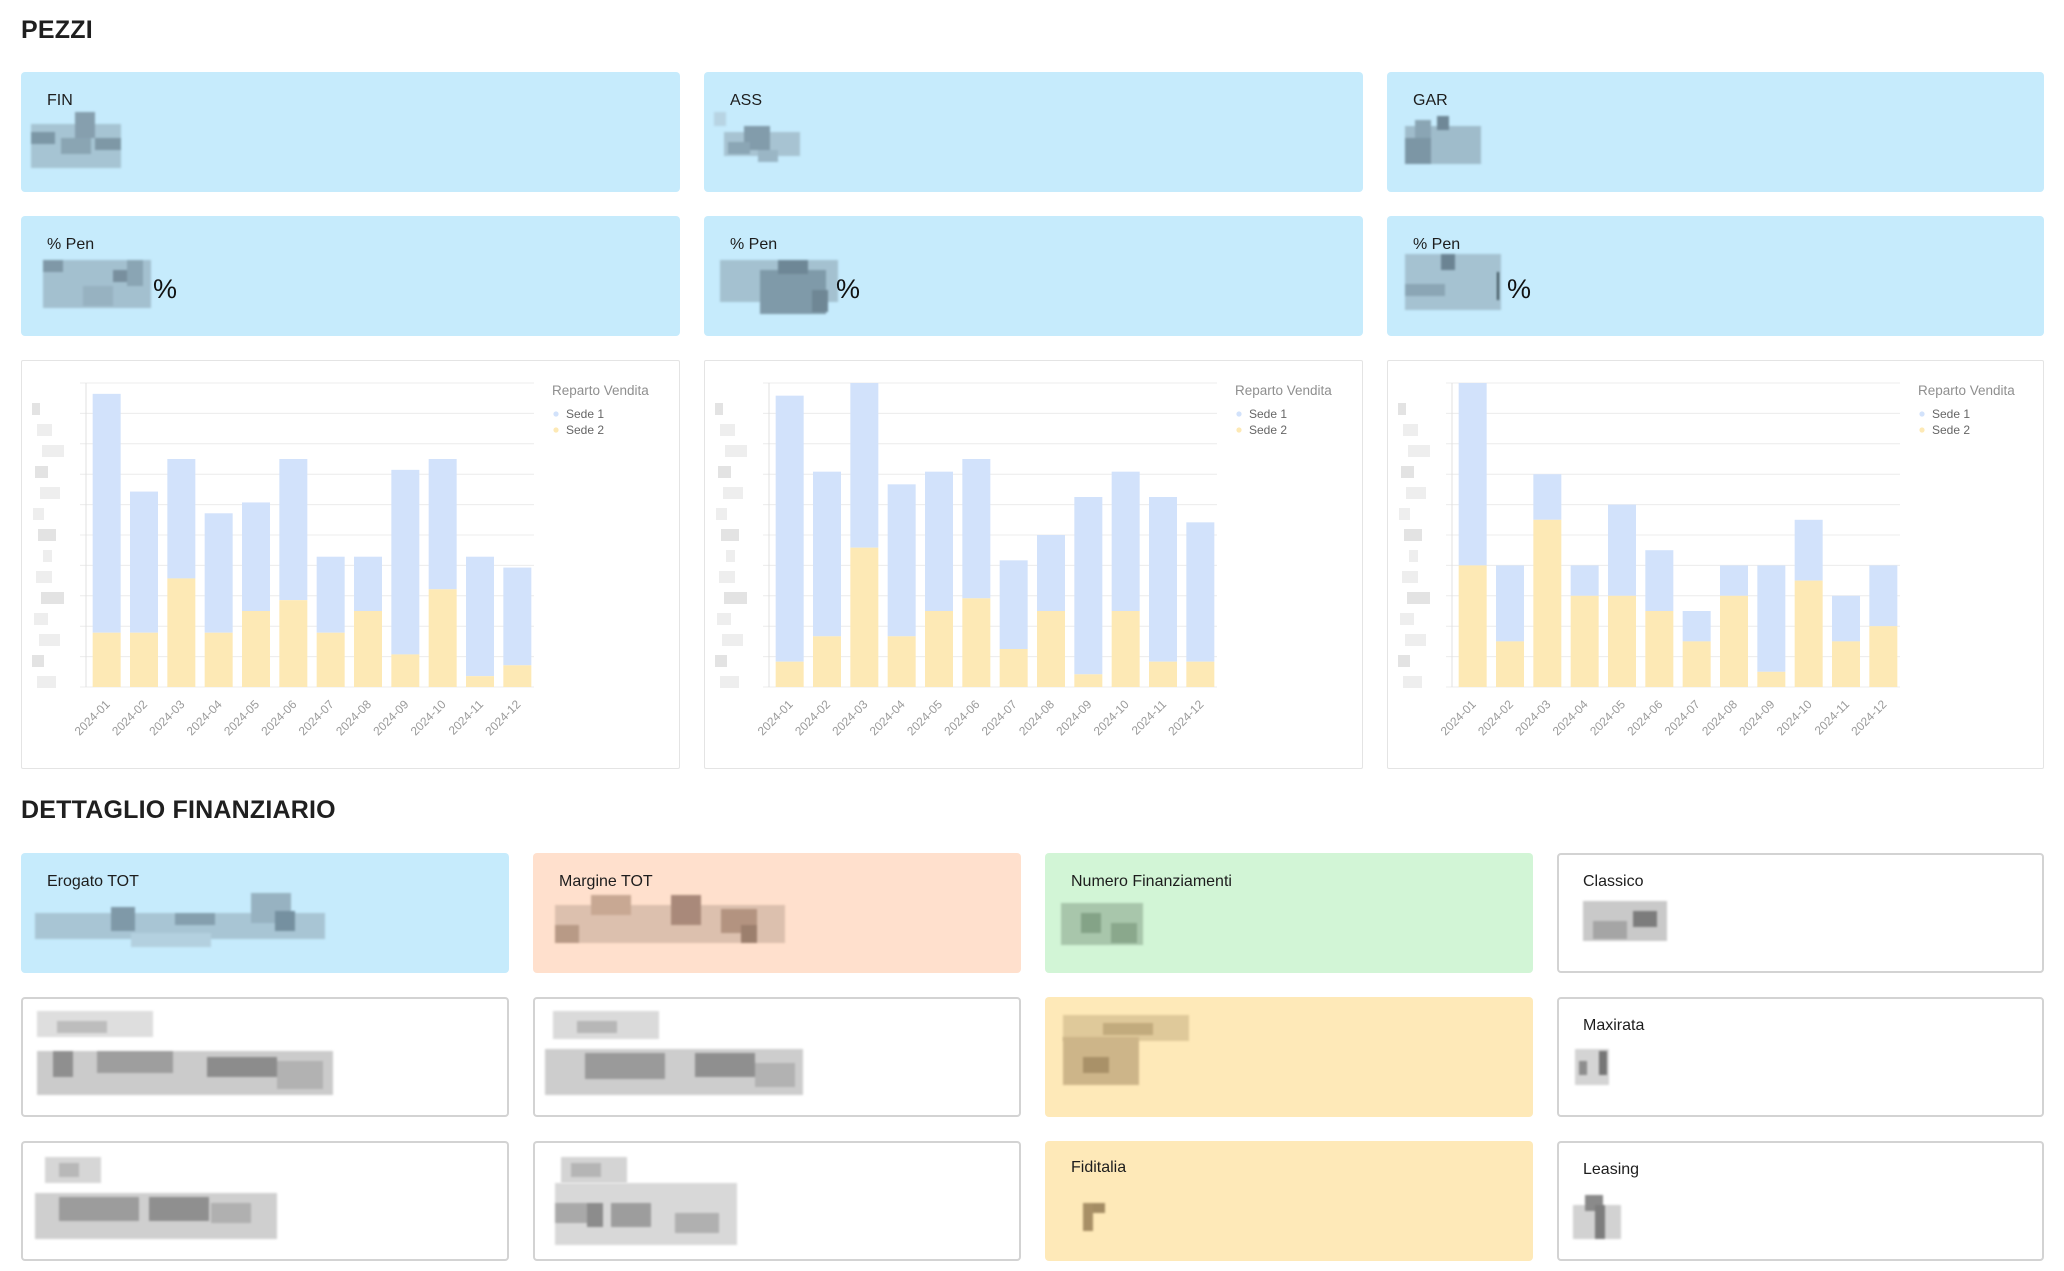 This screenshot has height=1271, width=2064. I want to click on legend-label: Sede 1, so click(1268, 414).